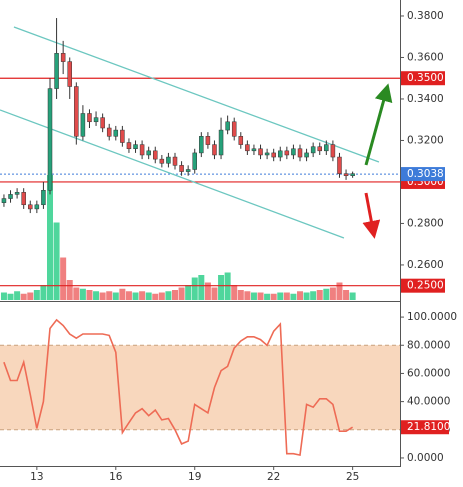 The height and width of the screenshot is (487, 463). Describe the element at coordinates (425, 265) in the screenshot. I see `y-tick-label: 0.2600` at that location.